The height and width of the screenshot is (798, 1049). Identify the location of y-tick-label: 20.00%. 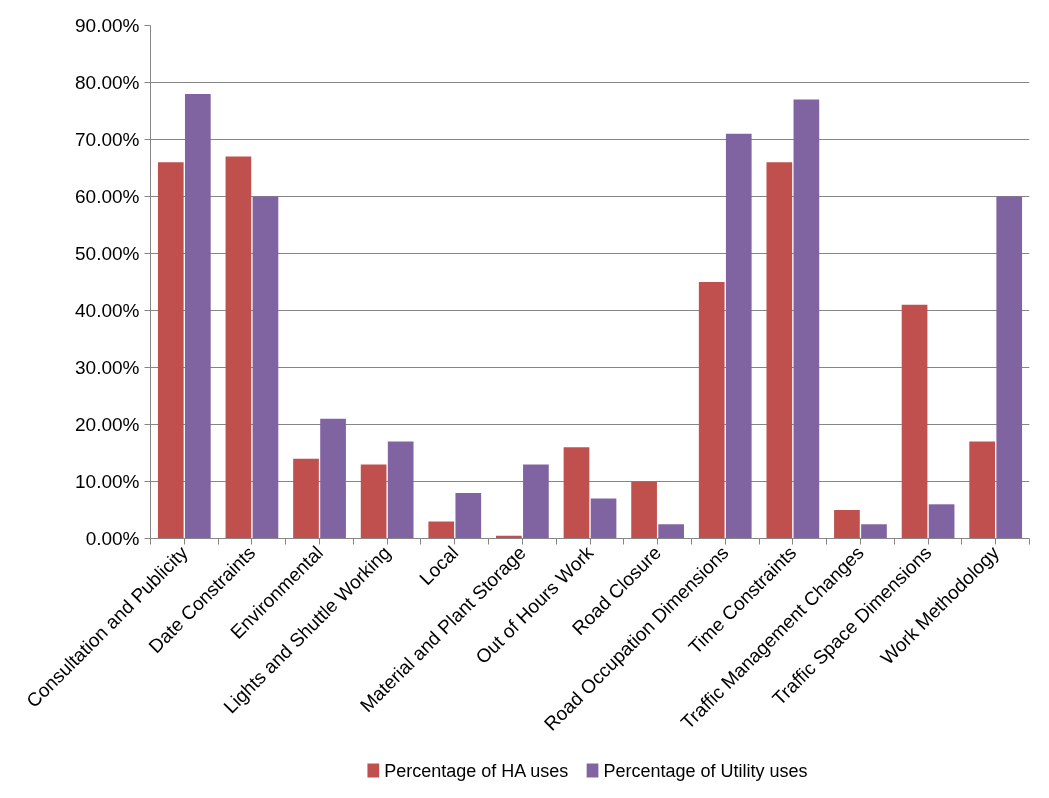
(107, 424).